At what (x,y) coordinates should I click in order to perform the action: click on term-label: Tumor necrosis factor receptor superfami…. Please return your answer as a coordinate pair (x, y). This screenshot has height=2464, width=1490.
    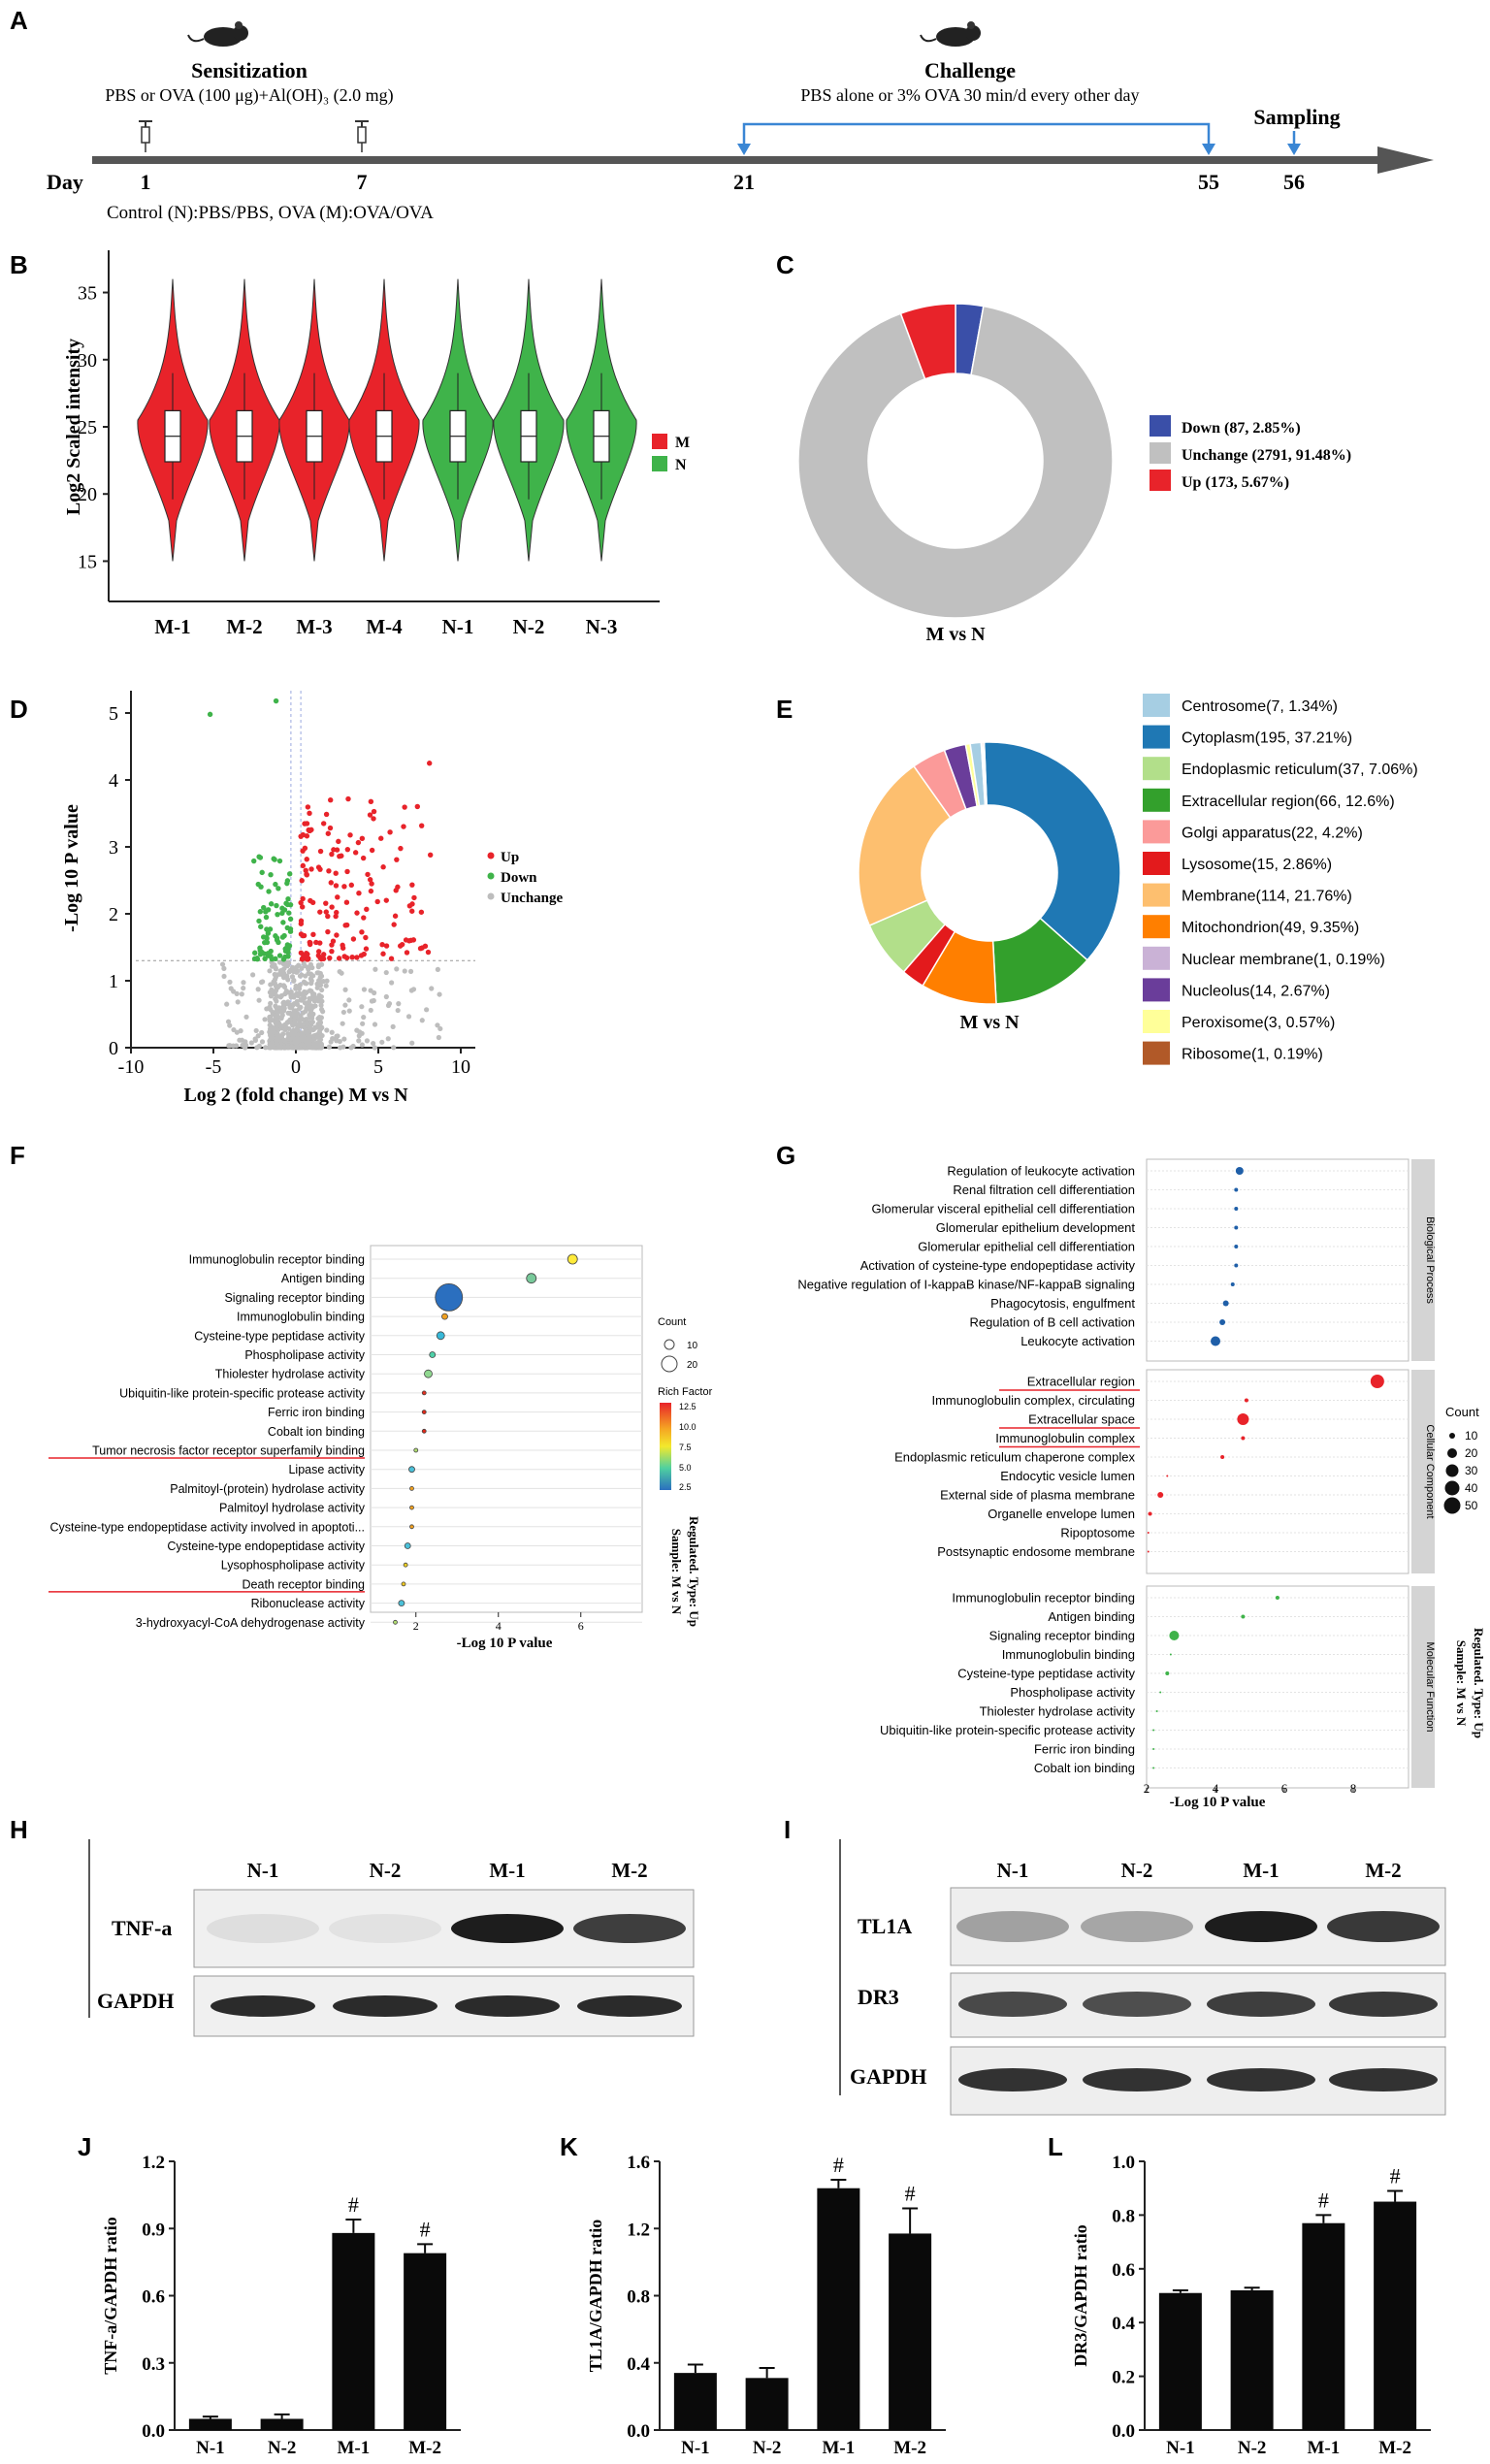
    Looking at the image, I should click on (229, 1451).